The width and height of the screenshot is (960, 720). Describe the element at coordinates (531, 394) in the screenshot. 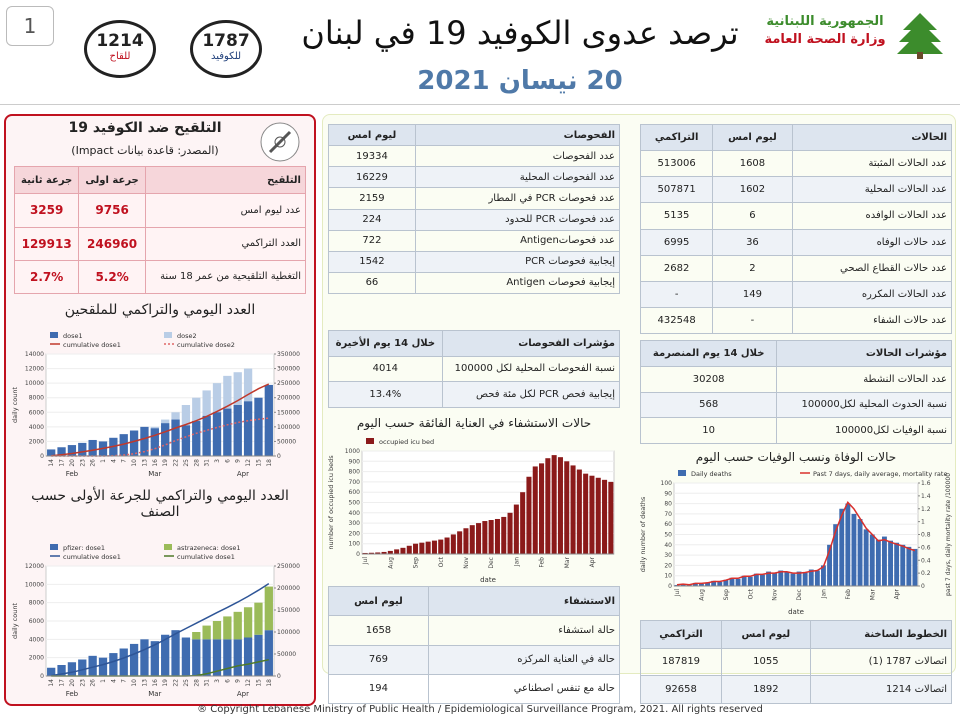

I see `cell: إيجابية فحص PCR لكل مئة فحص` at that location.